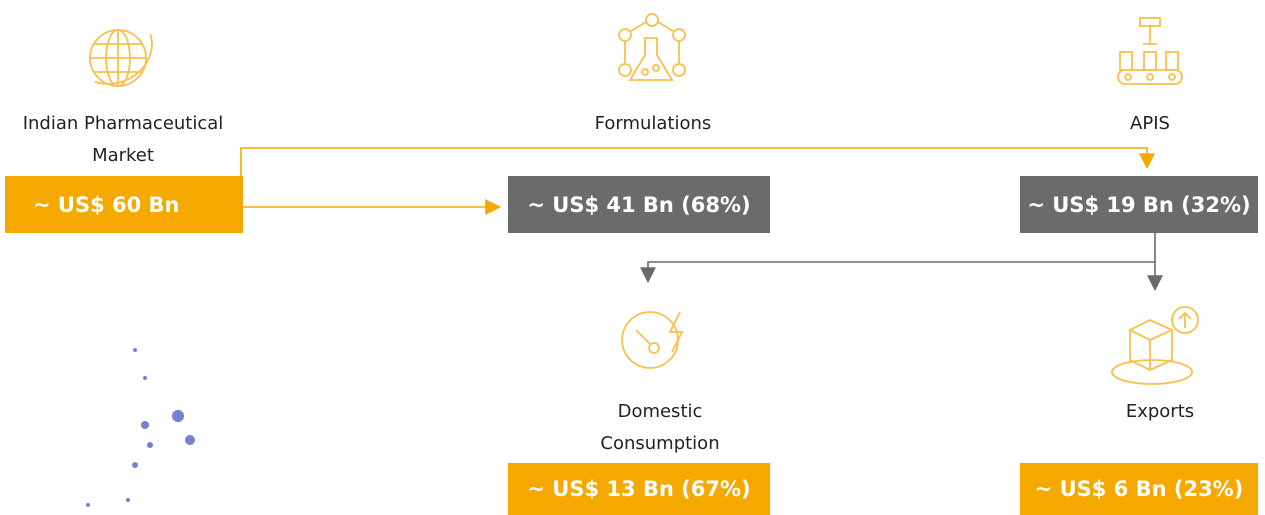  What do you see at coordinates (652, 340) in the screenshot?
I see `gauge-icon` at bounding box center [652, 340].